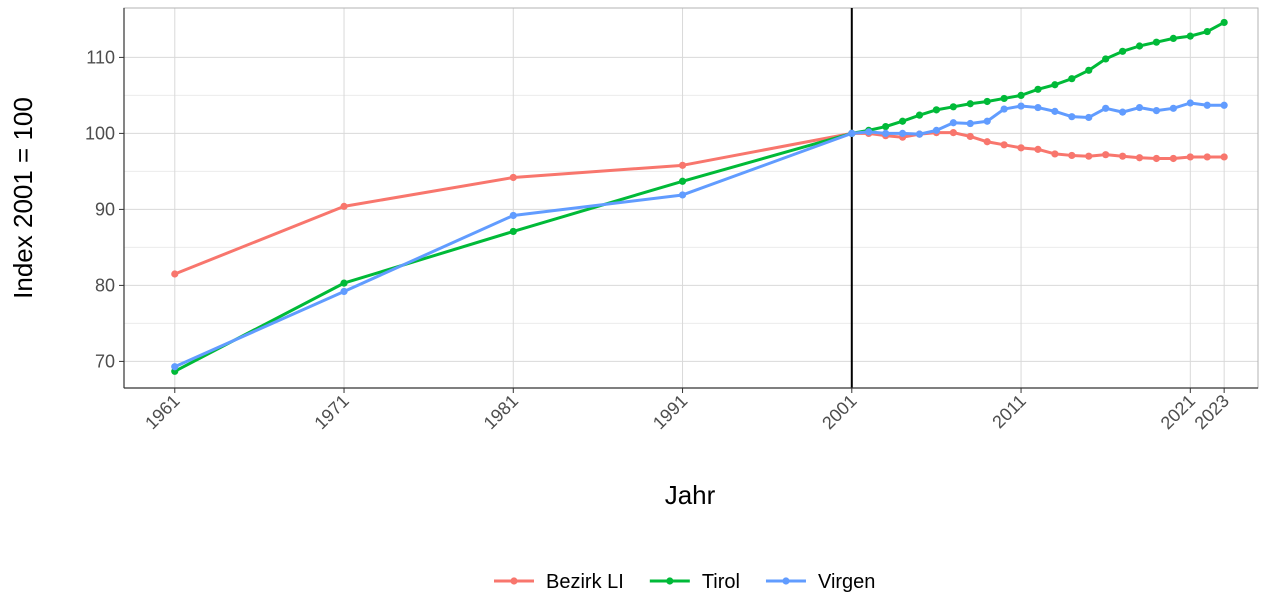 The height and width of the screenshot is (595, 1261). I want to click on y-axis-title: Index 2001 = 100, so click(23, 198).